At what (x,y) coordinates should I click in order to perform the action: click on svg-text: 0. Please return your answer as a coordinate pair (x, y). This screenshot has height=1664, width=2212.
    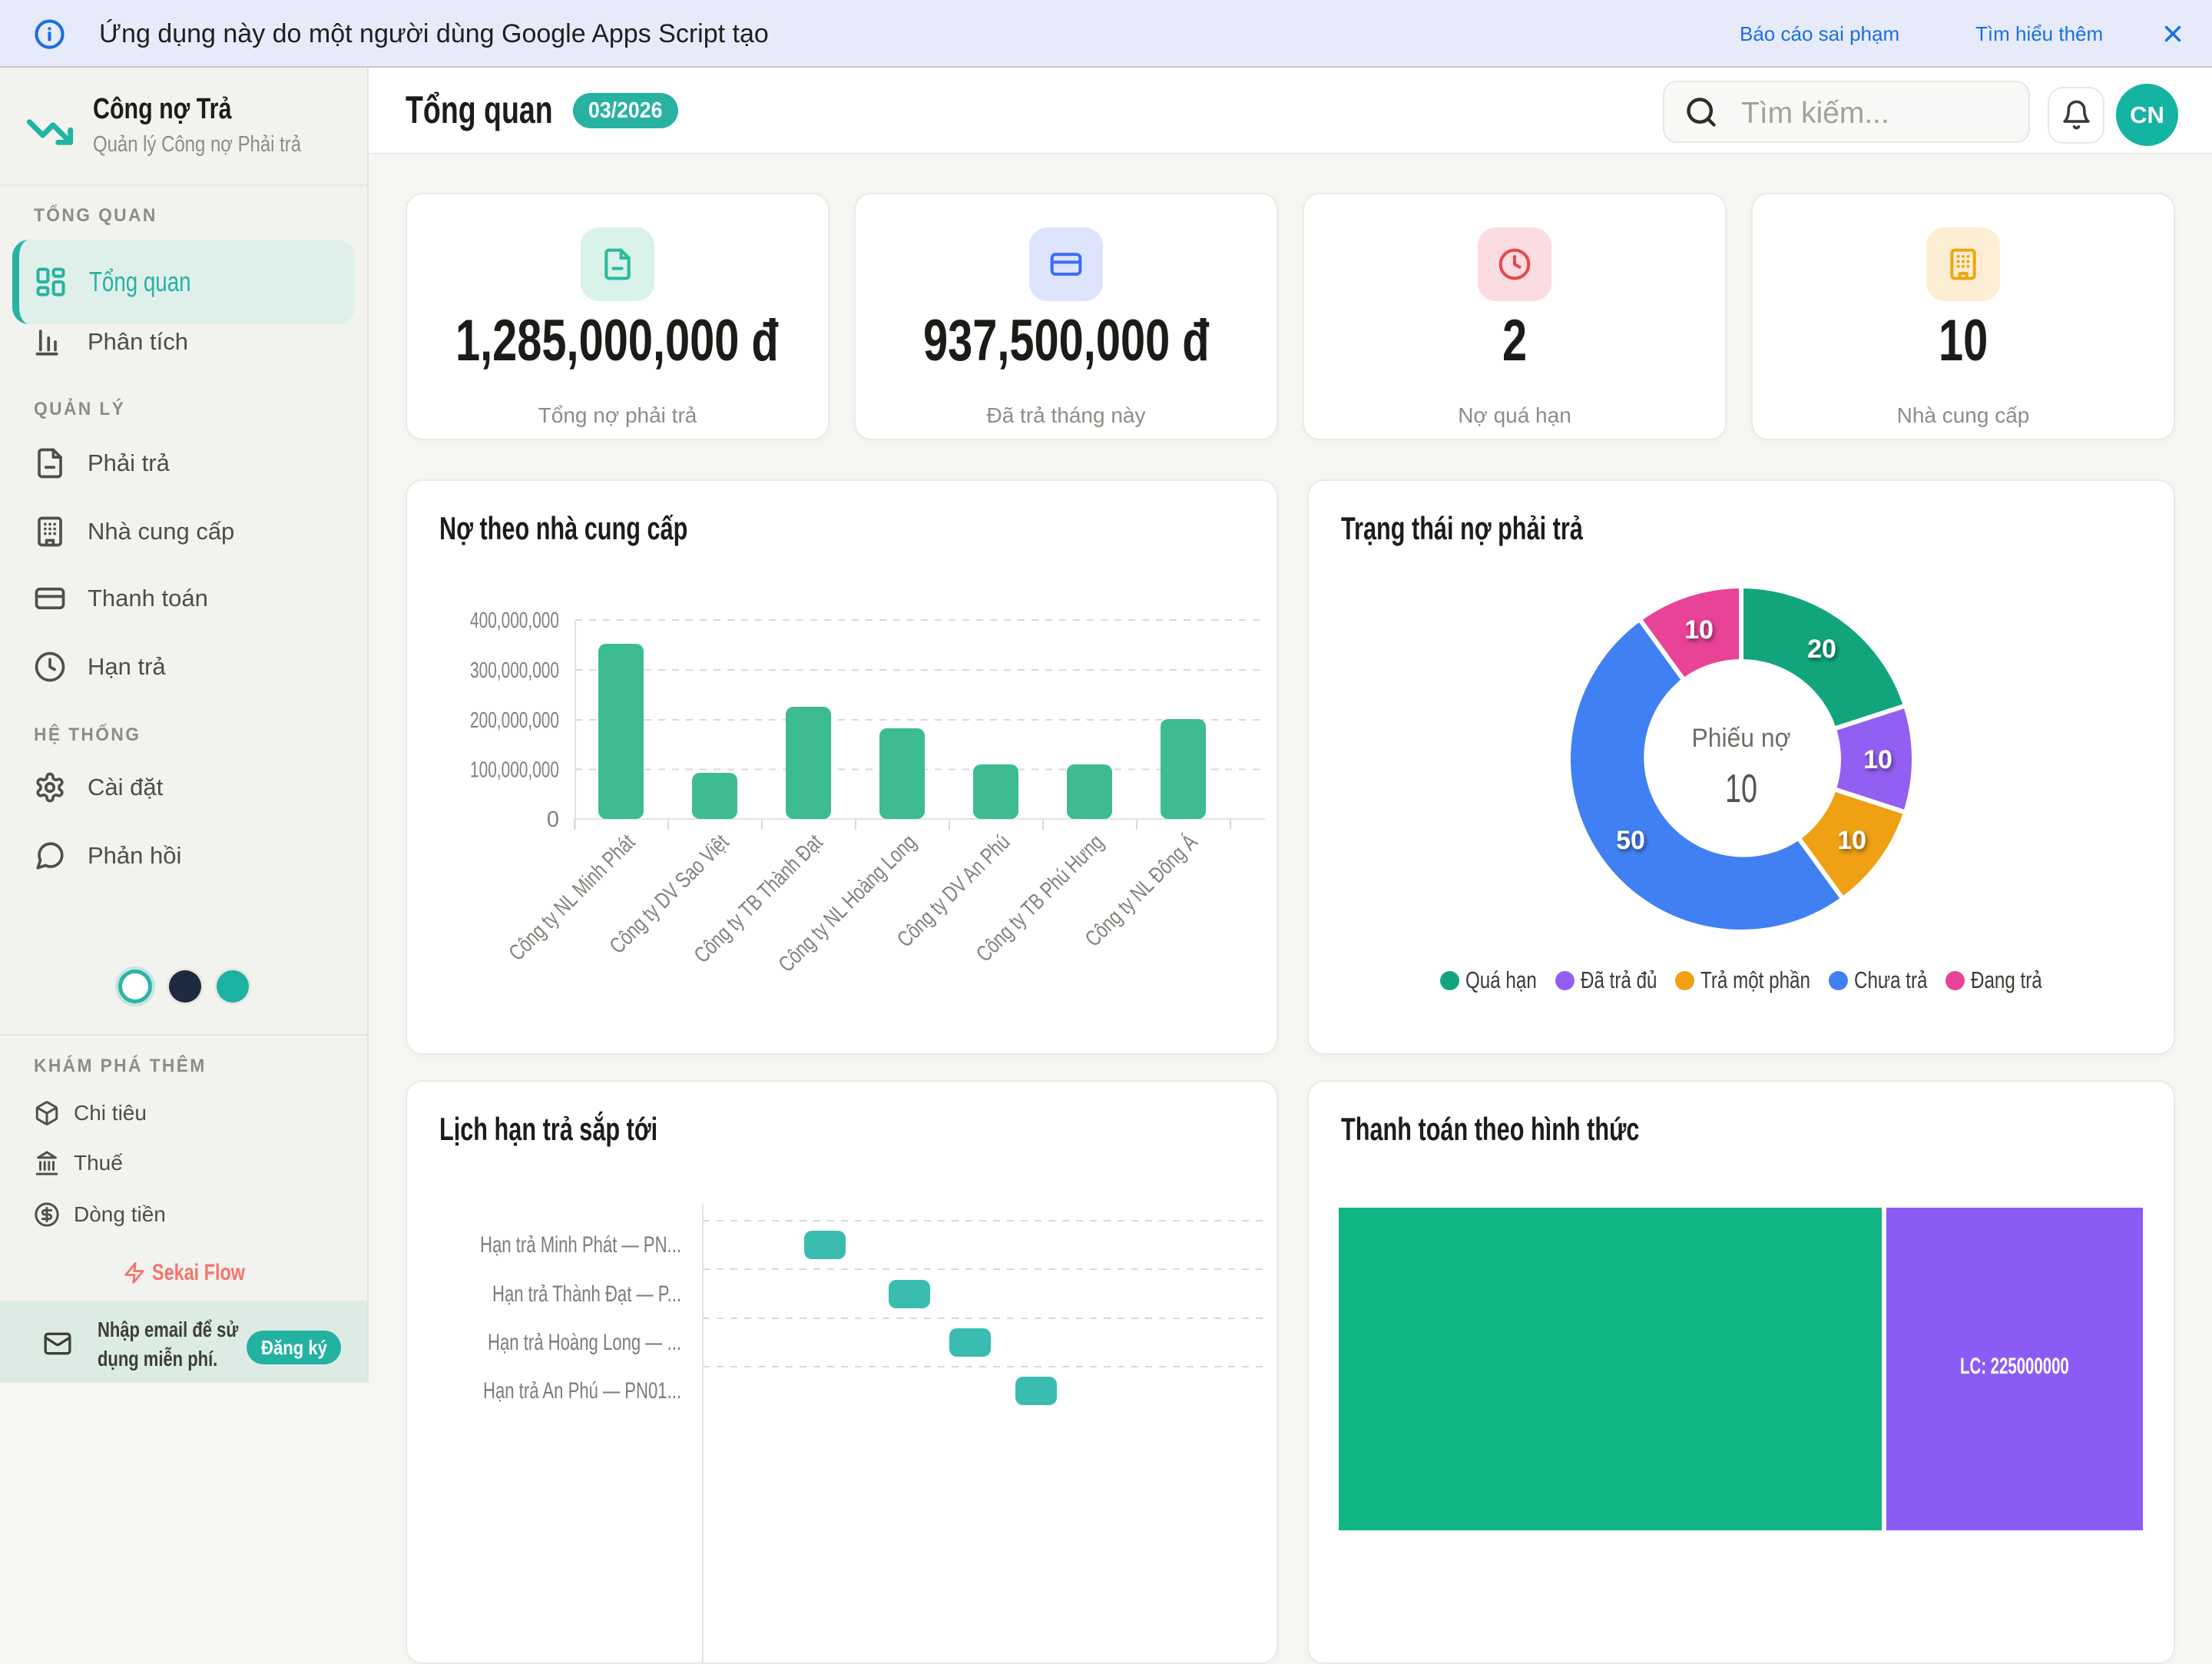
    Looking at the image, I should click on (553, 819).